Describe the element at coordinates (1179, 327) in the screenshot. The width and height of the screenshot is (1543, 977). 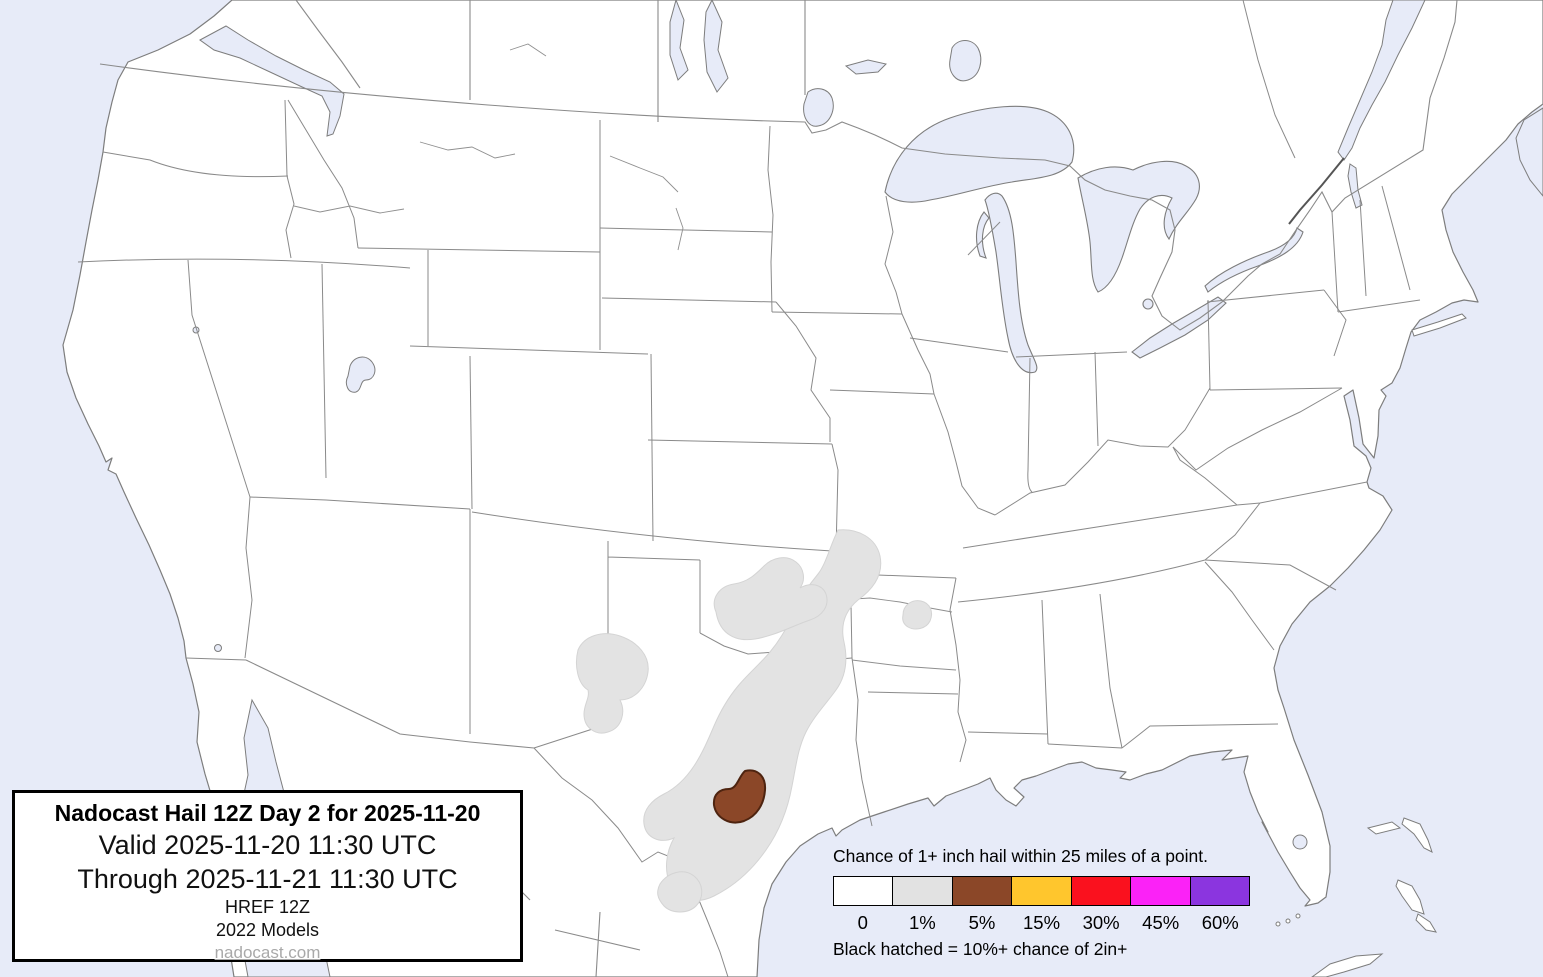
I see `lake-erie` at that location.